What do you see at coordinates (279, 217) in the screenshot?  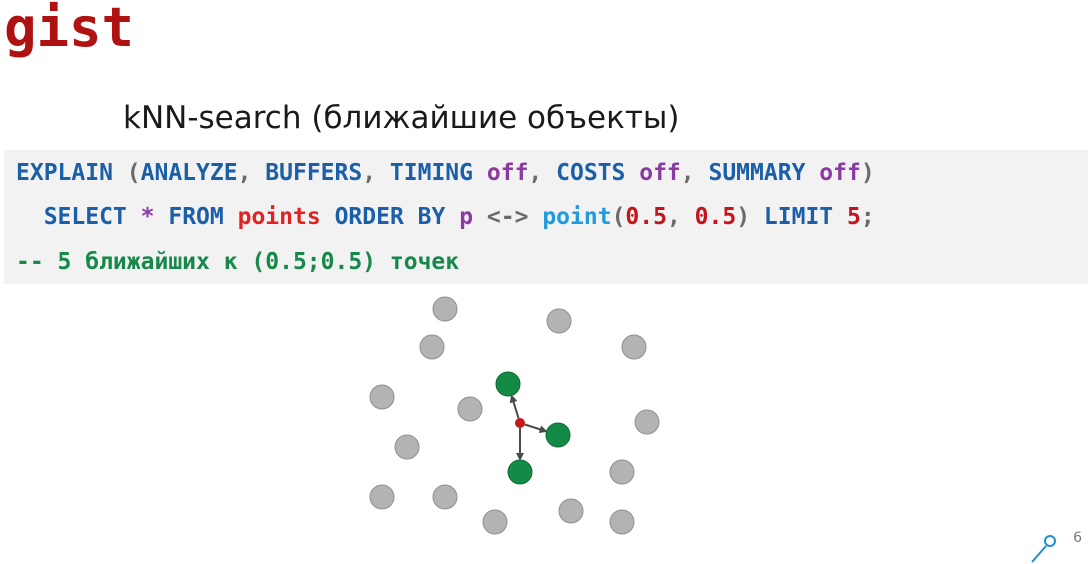 I see `code-token: points` at bounding box center [279, 217].